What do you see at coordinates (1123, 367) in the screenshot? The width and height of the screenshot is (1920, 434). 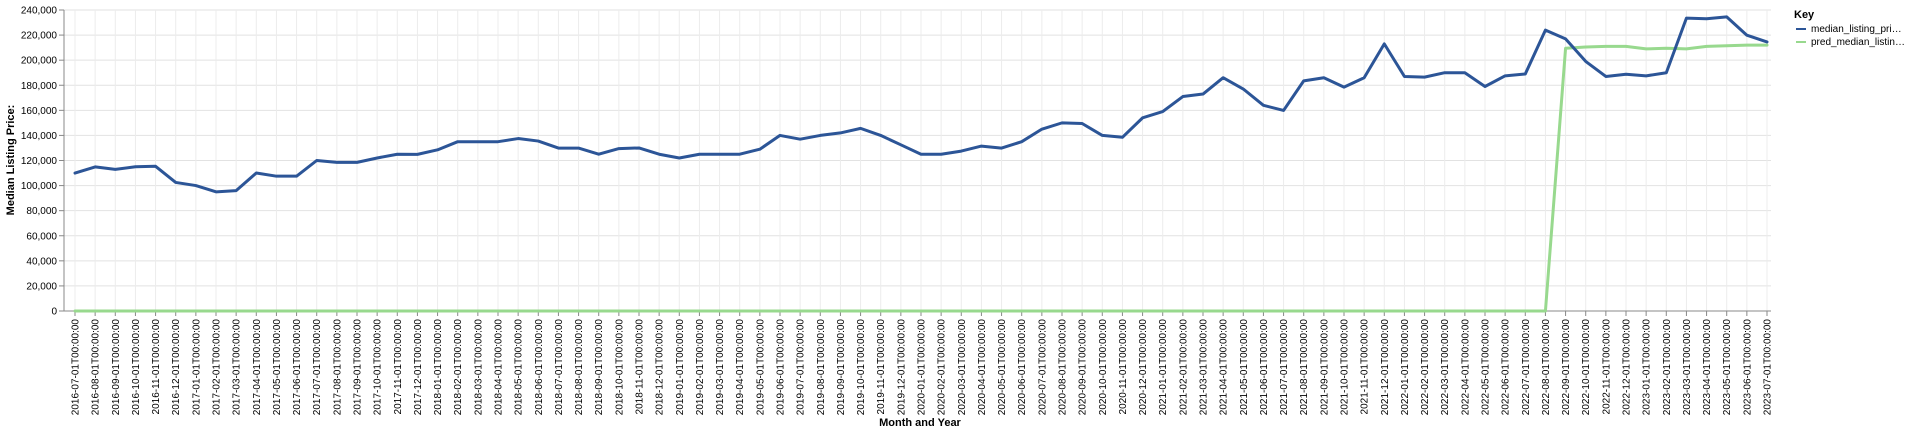 I see `x-tick-label: 2020-11-01T00:00:00` at bounding box center [1123, 367].